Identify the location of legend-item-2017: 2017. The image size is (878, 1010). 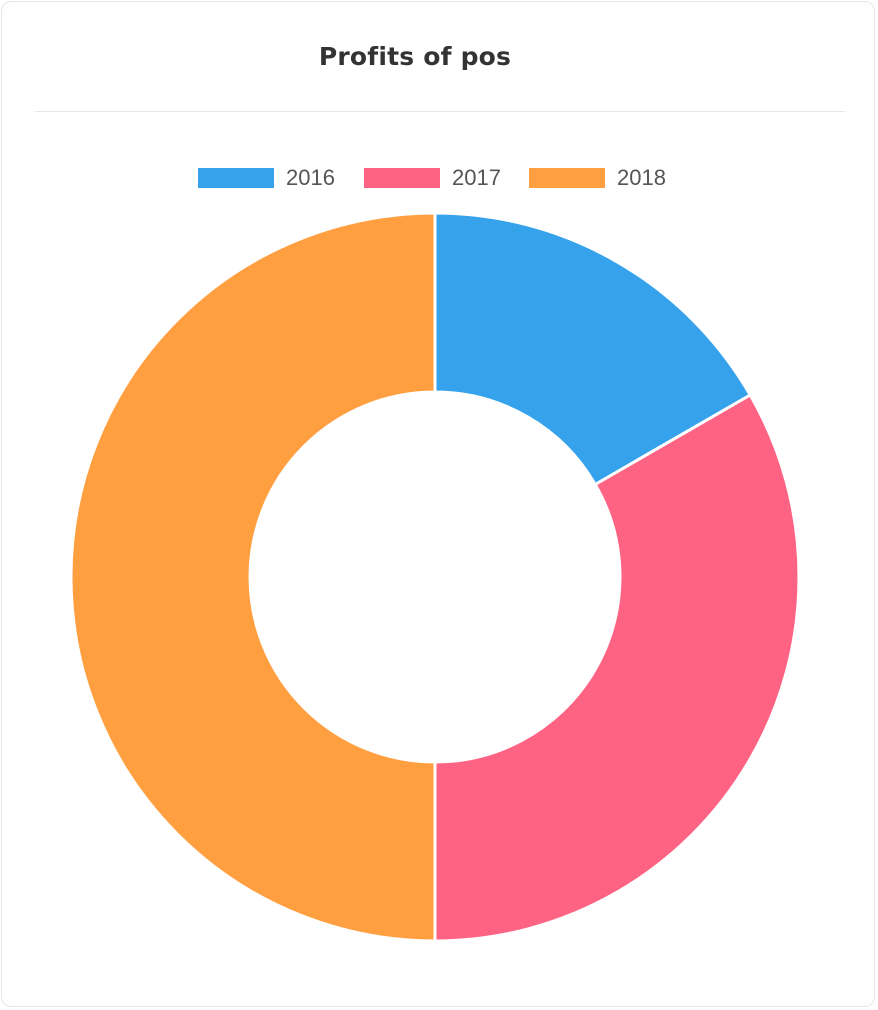
(432, 178).